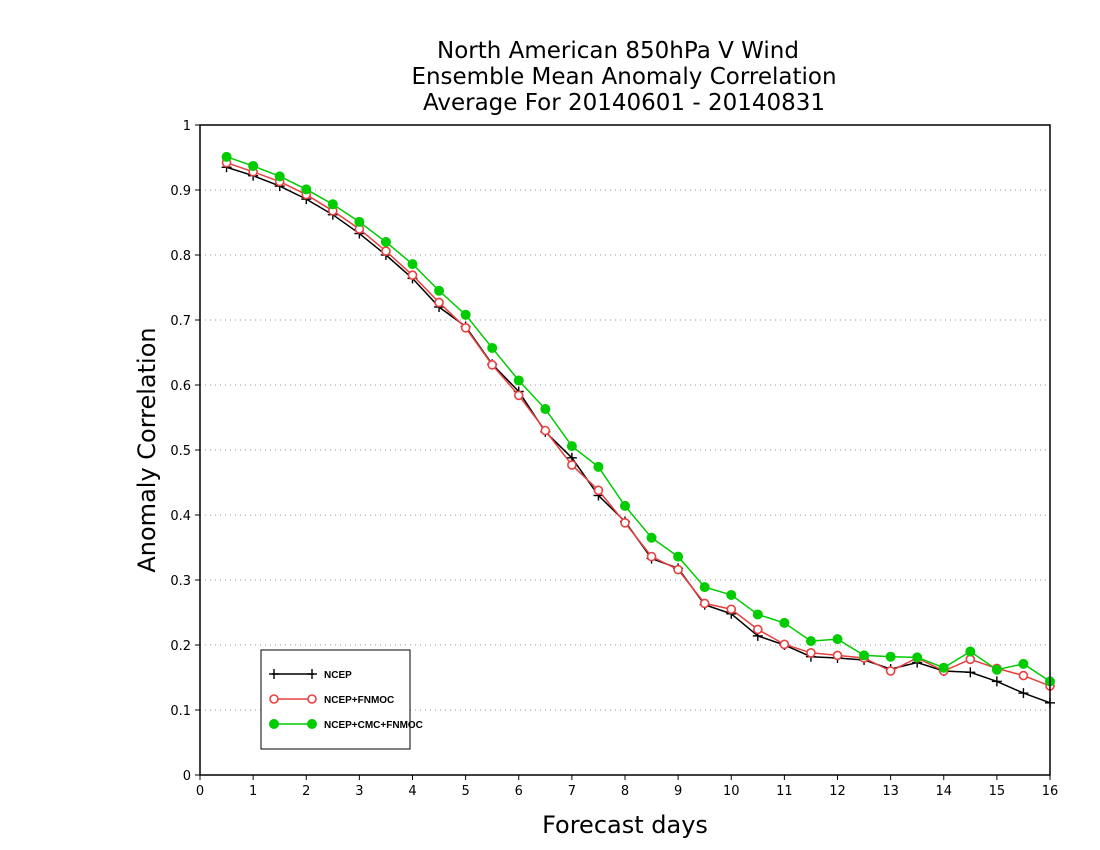 The width and height of the screenshot is (1100, 850). What do you see at coordinates (253, 791) in the screenshot?
I see `x-tick-label: 1` at bounding box center [253, 791].